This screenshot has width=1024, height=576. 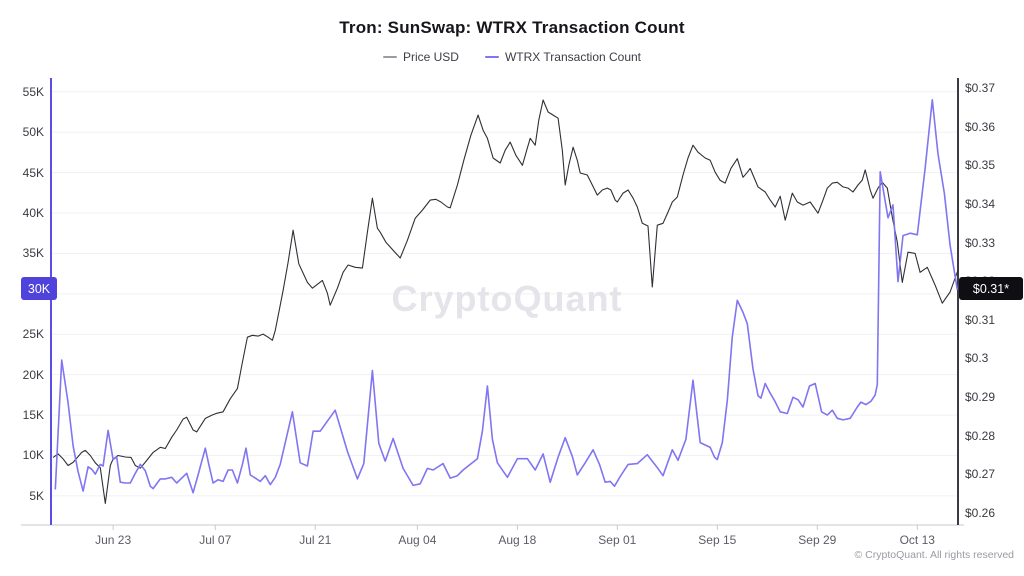 I want to click on y-right-tick-label: $0.29, so click(x=980, y=397).